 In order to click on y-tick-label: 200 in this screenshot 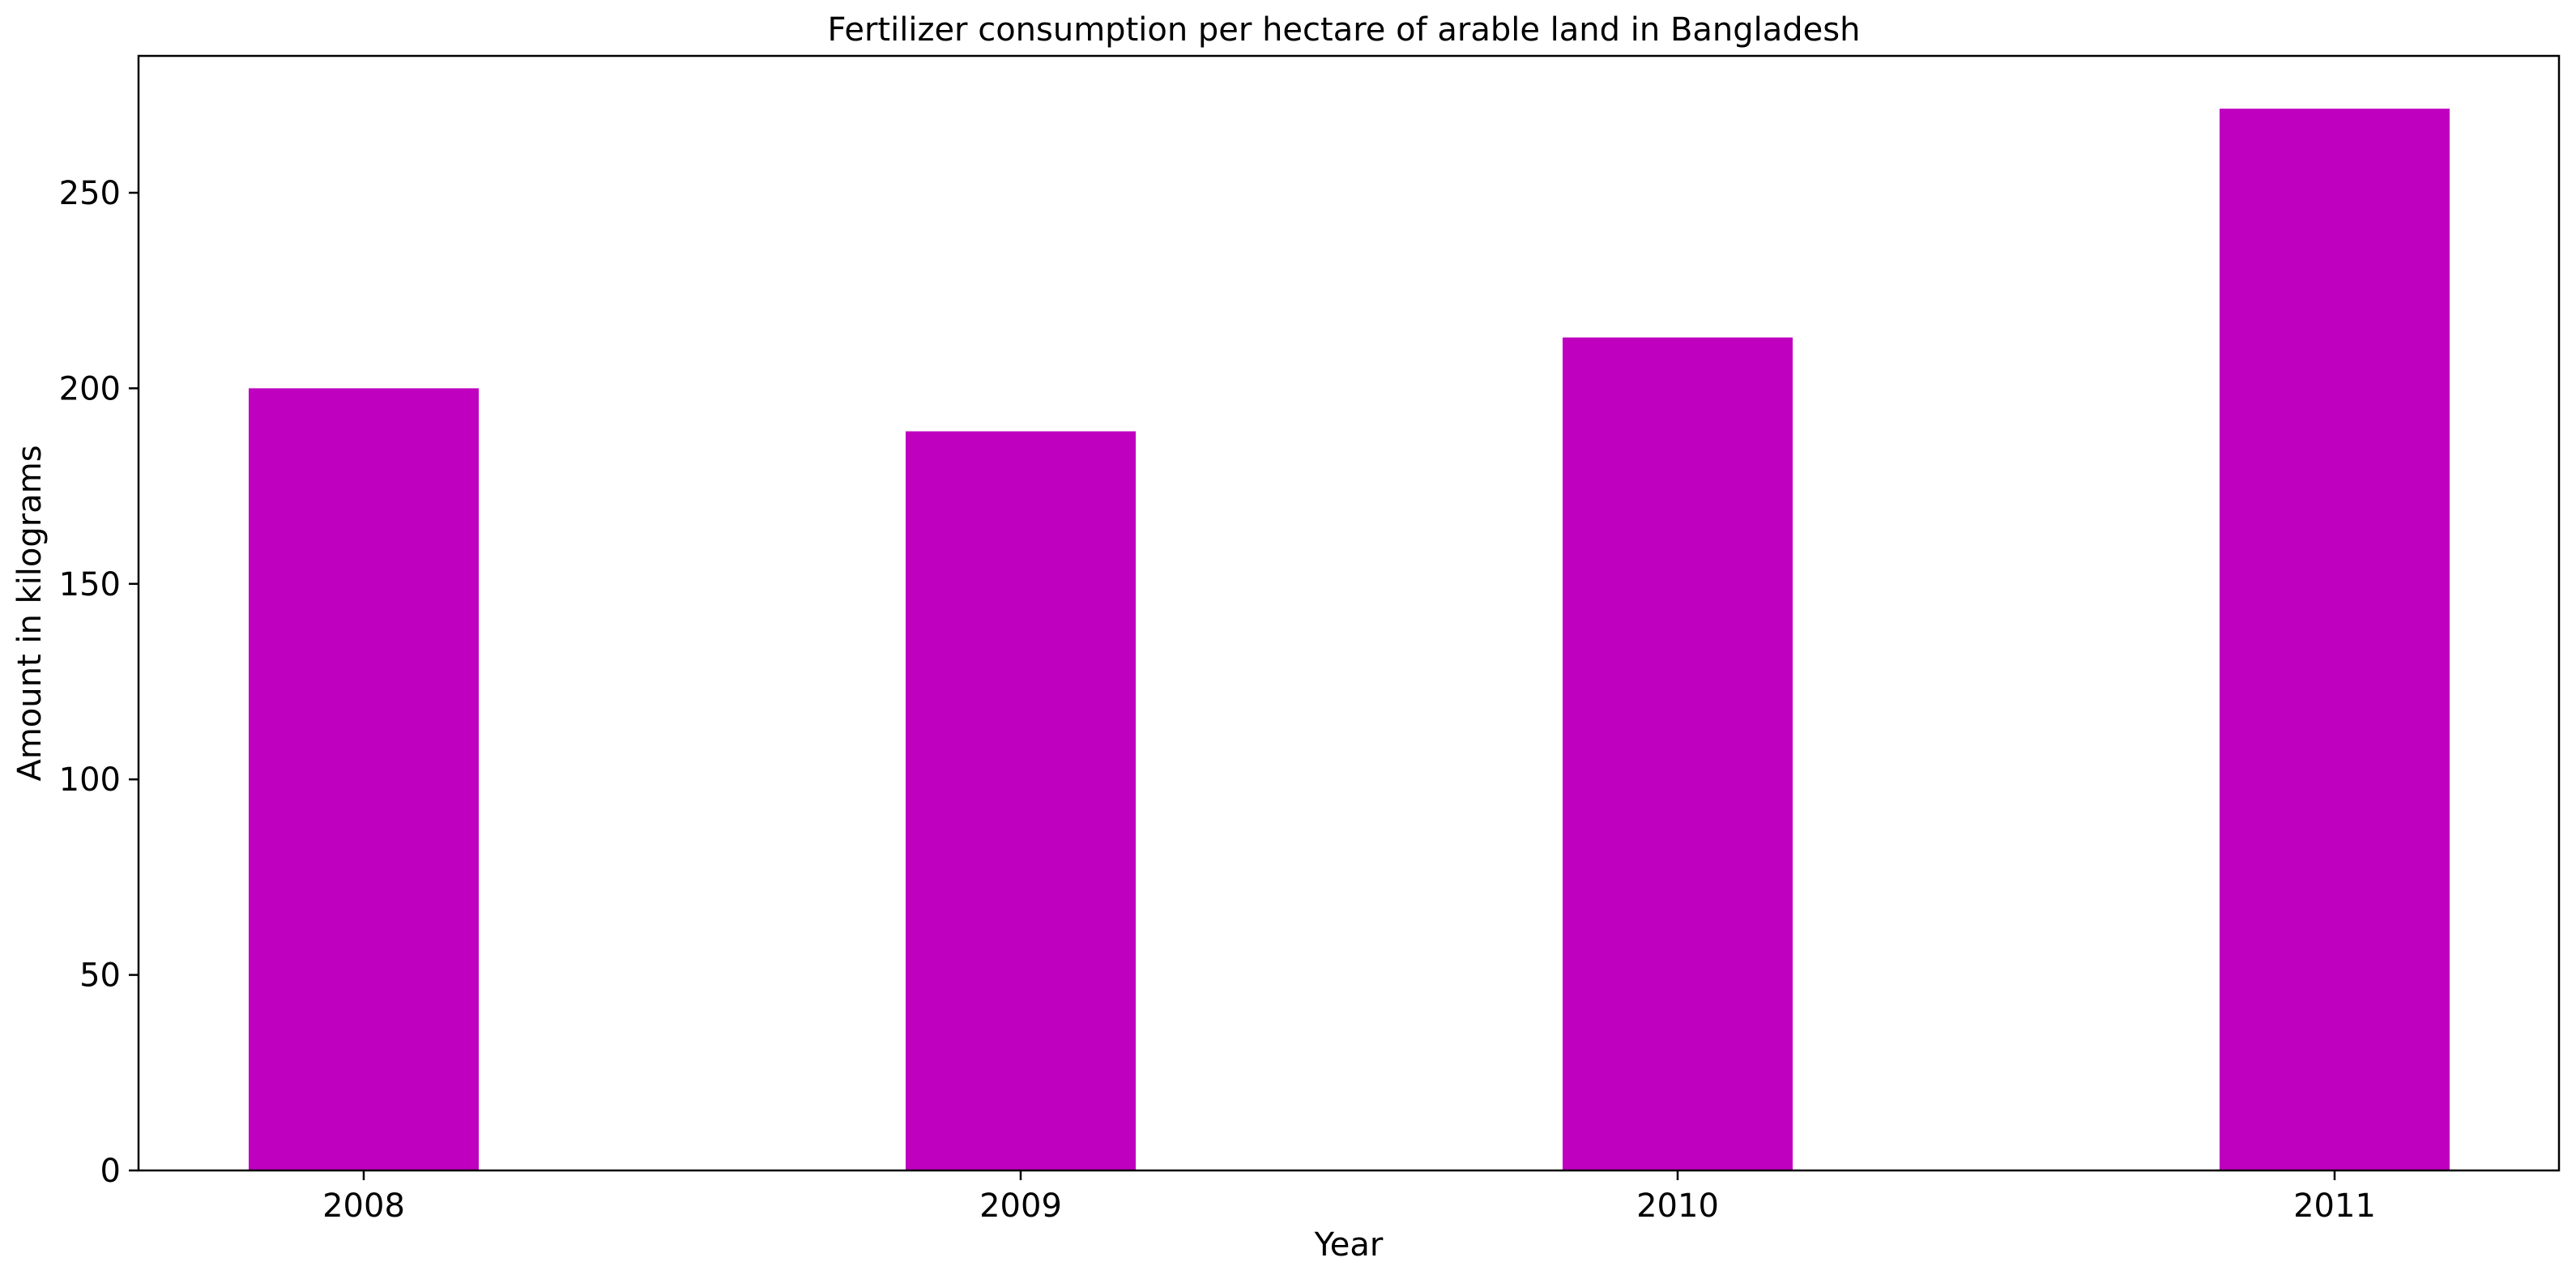, I will do `click(90, 388)`.